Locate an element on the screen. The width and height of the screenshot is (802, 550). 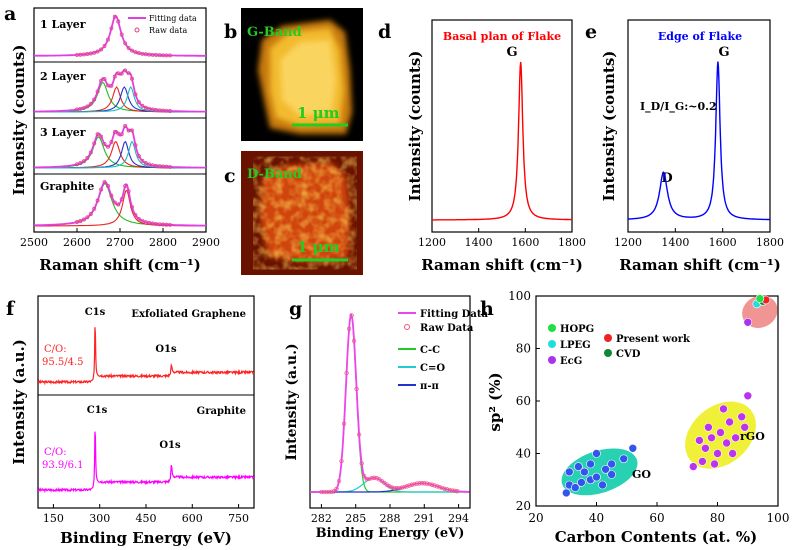
panel-f-exfoliated-graphene-line is located at coordinates (146, 356).